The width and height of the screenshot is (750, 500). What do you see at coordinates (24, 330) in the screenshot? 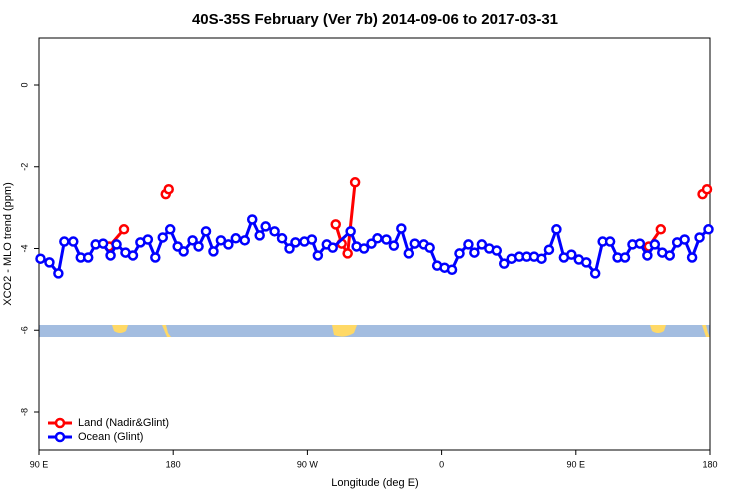
I see `y-tick-label: -6` at bounding box center [24, 330].